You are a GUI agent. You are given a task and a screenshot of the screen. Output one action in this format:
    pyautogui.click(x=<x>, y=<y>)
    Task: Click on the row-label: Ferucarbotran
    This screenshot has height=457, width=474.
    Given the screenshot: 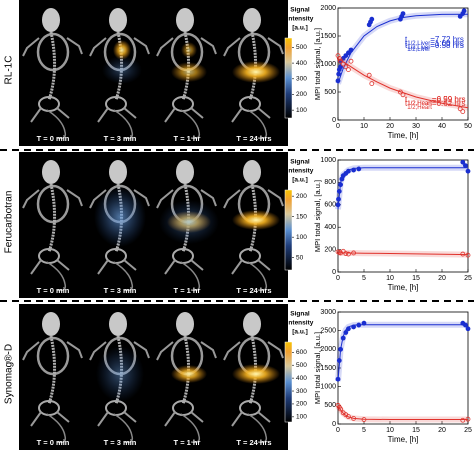 What is the action you would take?
    pyautogui.click(x=9, y=222)
    